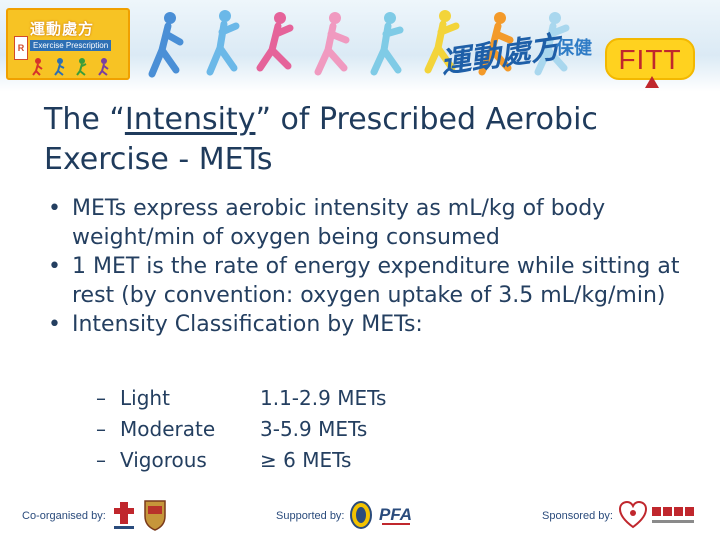  What do you see at coordinates (310, 516) in the screenshot?
I see `supported-label: Supported by:` at bounding box center [310, 516].